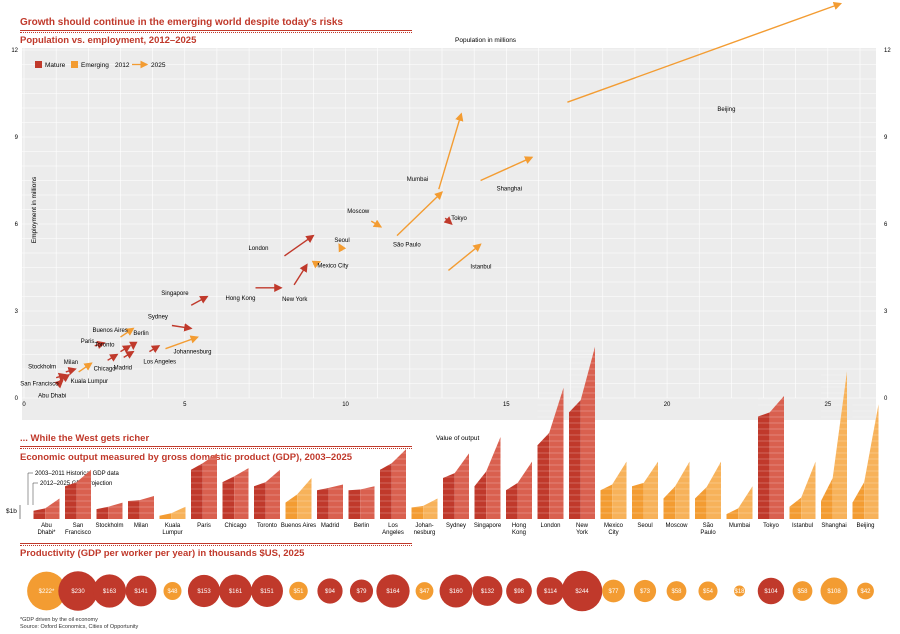  I want to click on productivity-value: $77, so click(613, 592).